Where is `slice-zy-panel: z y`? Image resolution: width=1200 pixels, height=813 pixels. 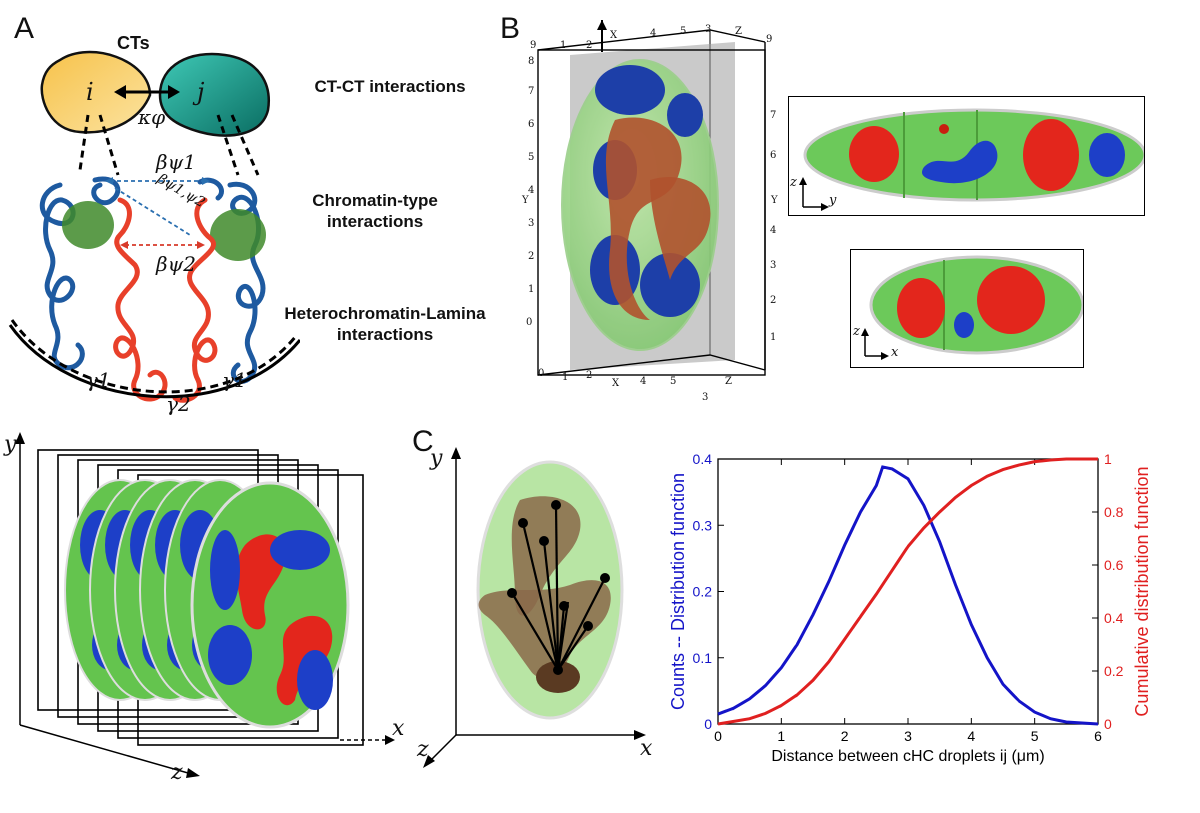
slice-zy-panel: z y is located at coordinates (967, 156).